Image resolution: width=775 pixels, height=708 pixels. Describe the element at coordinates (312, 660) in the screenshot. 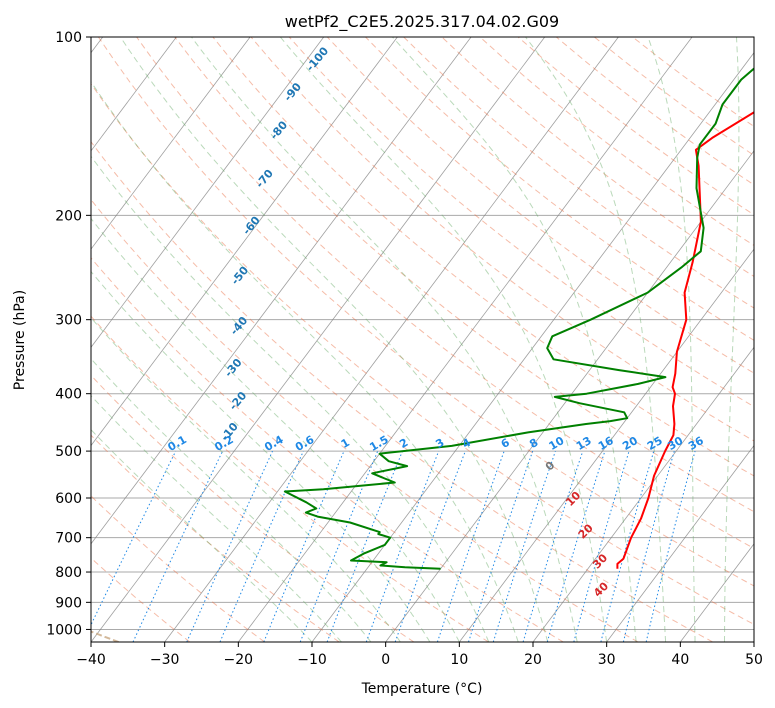

I see `x-tick-label: −10` at that location.